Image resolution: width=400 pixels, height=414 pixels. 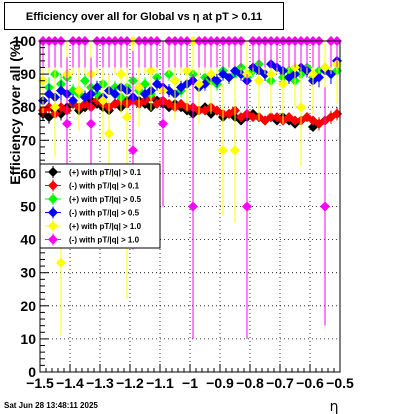 What do you see at coordinates (105, 226) in the screenshot?
I see `legend-label: (+) with pT/|q| > 1.0` at bounding box center [105, 226].